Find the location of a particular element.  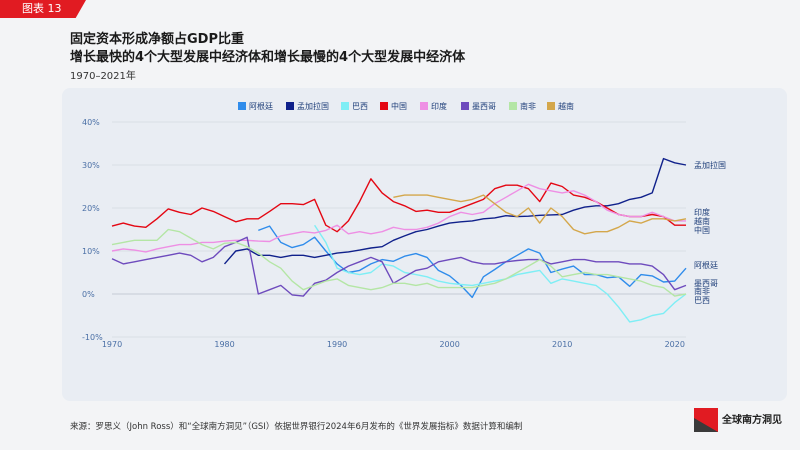

legend-entry: 南非 is located at coordinates (528, 106).